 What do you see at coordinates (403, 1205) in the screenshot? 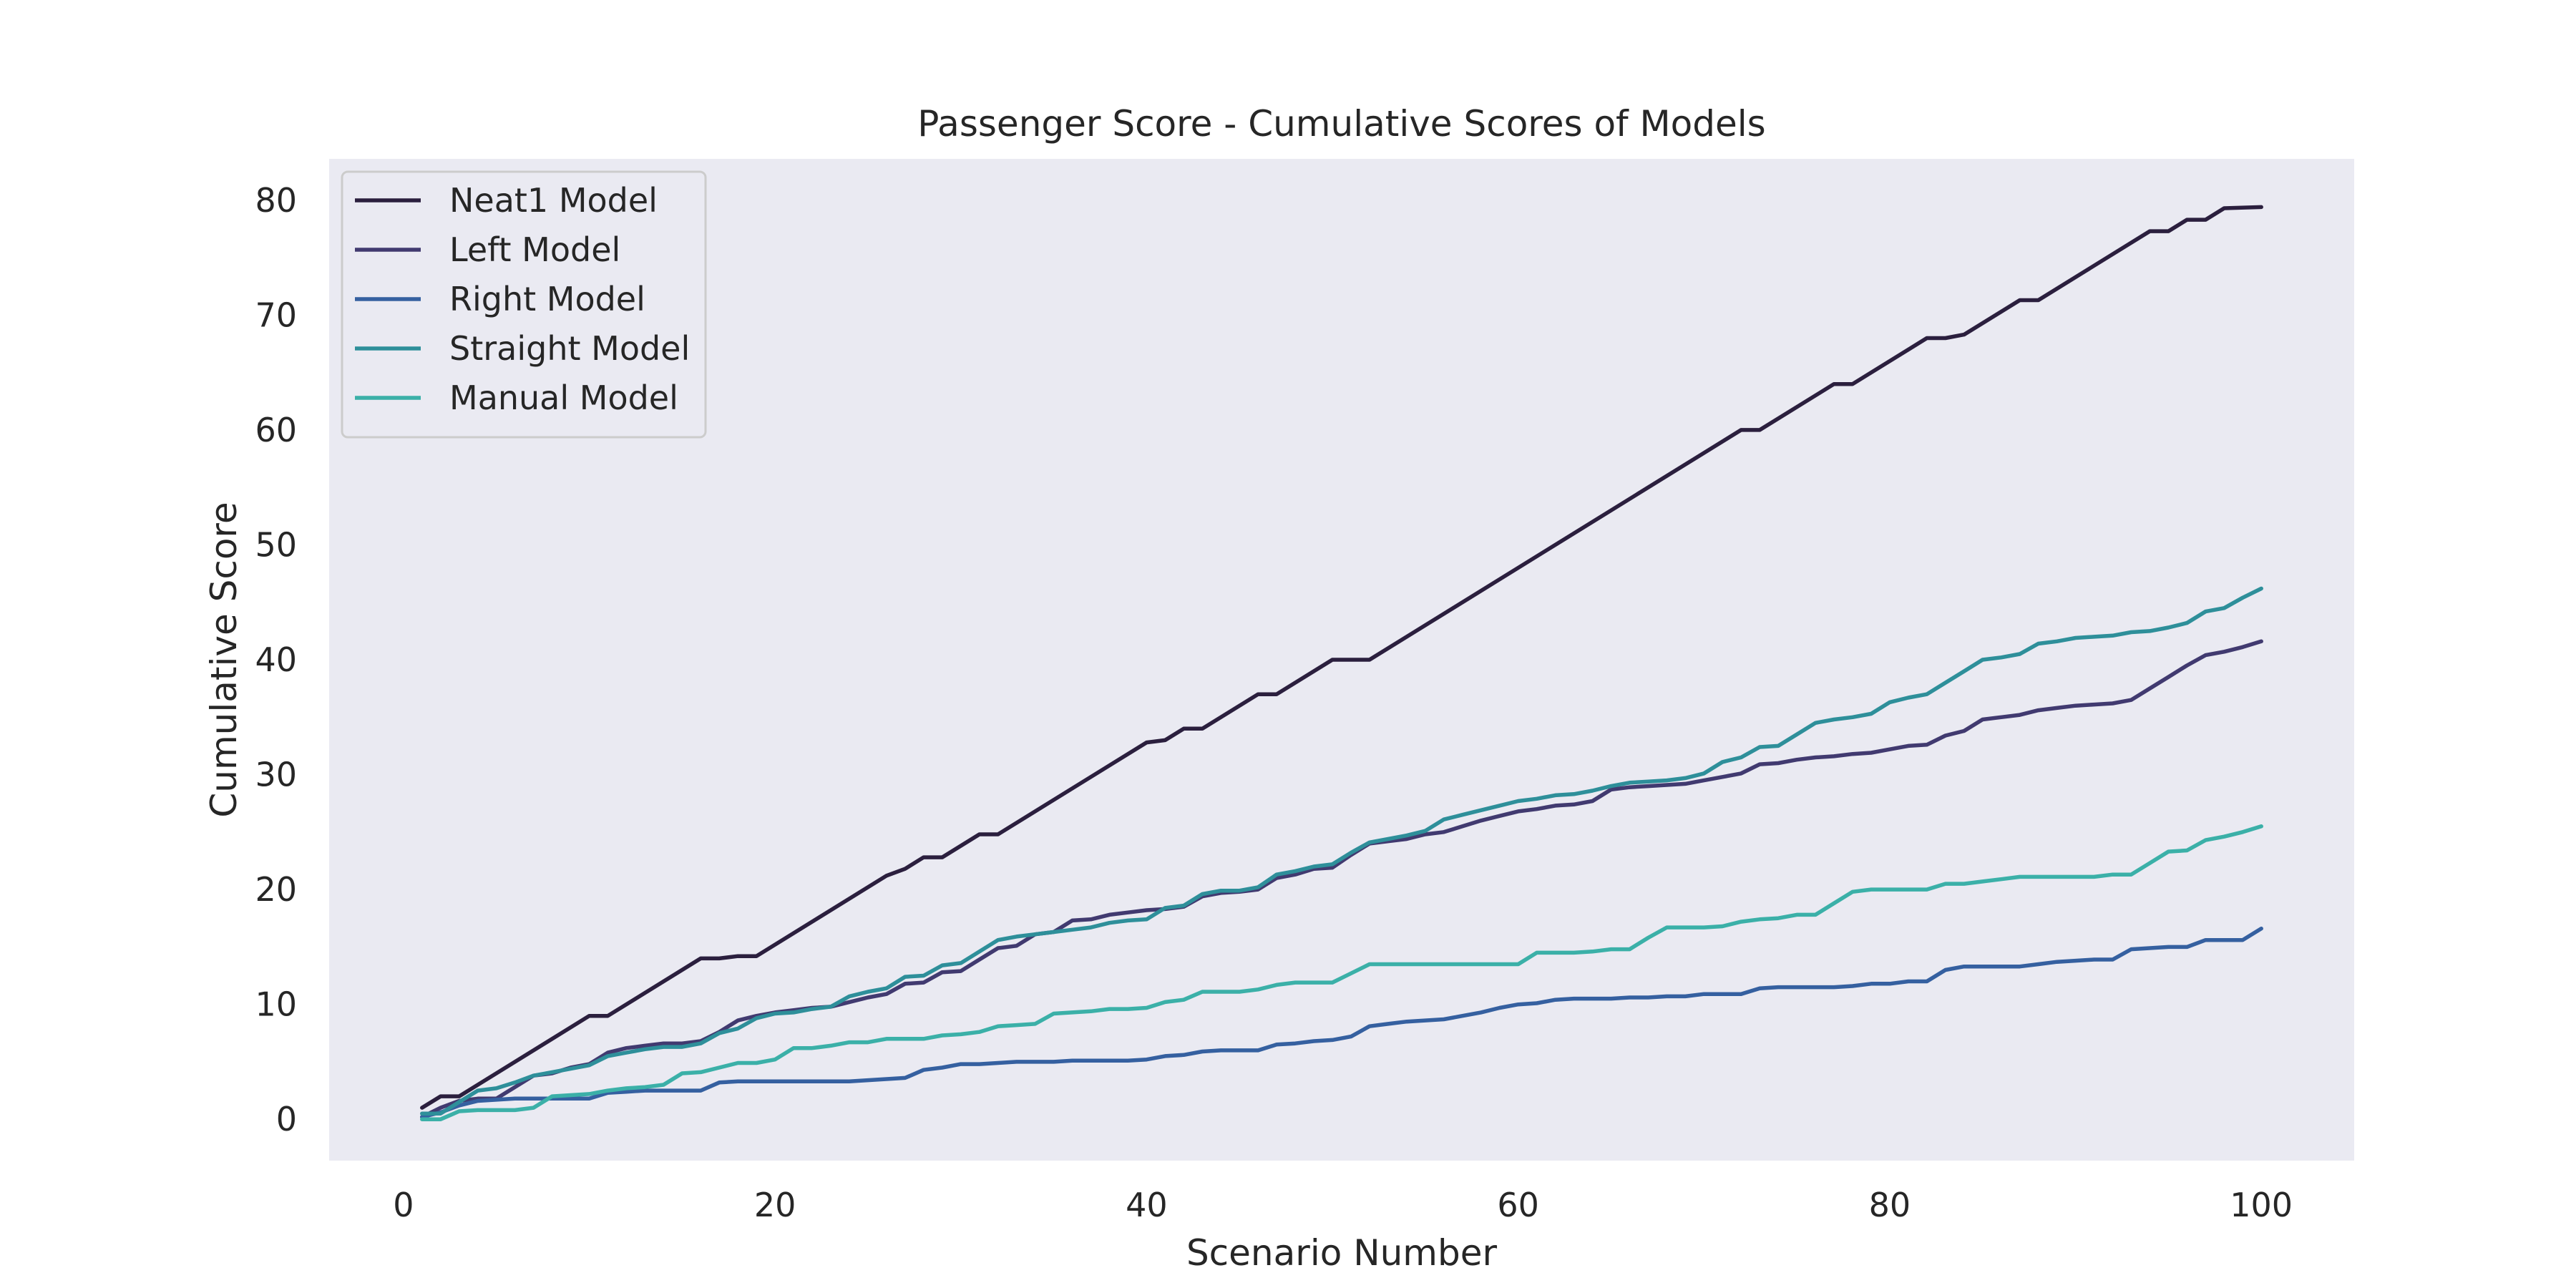
I see `x-tick-label: 0` at bounding box center [403, 1205].